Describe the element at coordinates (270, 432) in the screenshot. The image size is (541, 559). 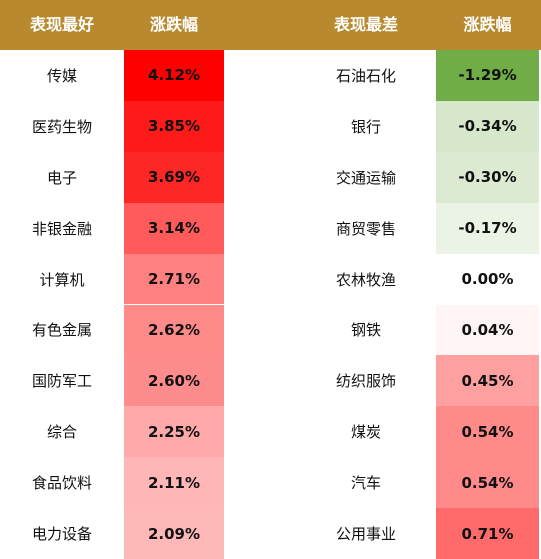
I see `table-row: 综合 2.25% 煤炭 0.54%` at that location.